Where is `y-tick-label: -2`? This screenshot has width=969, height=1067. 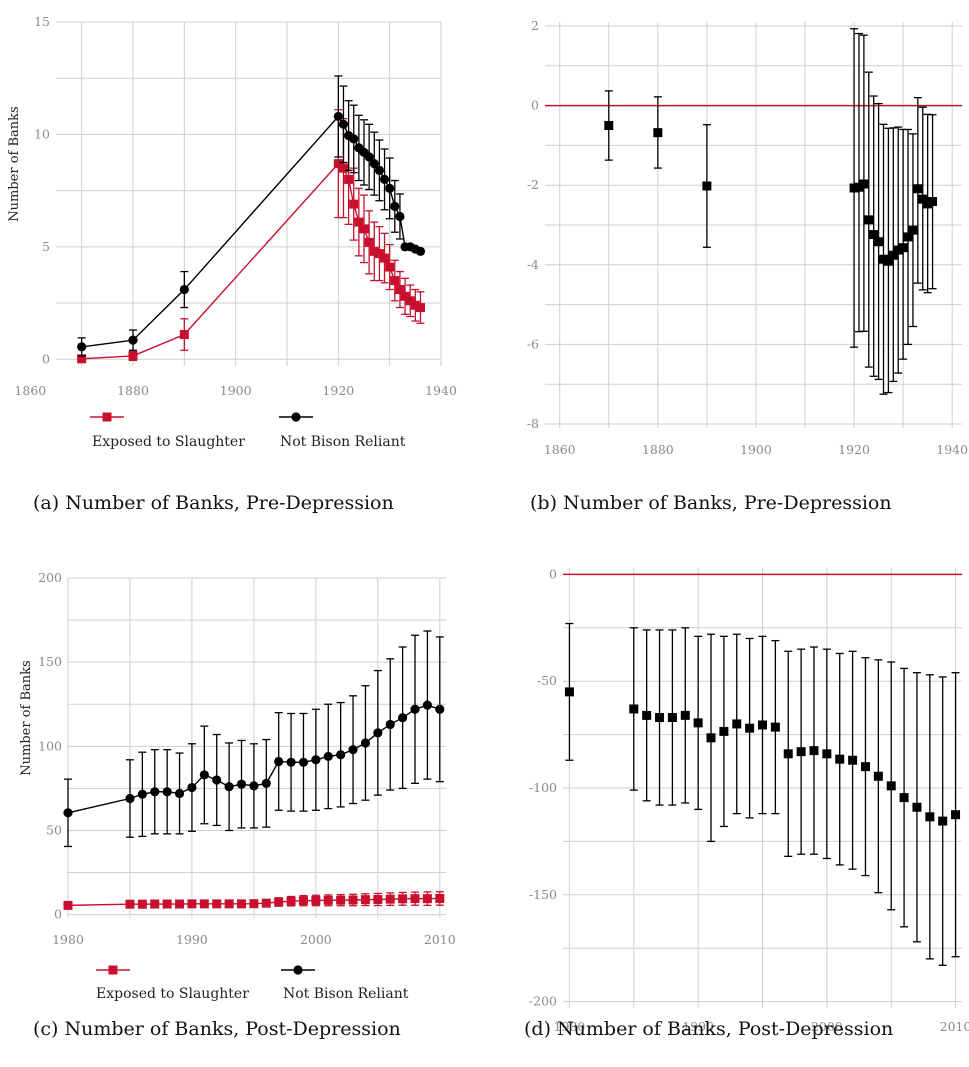 y-tick-label: -2 is located at coordinates (533, 184).